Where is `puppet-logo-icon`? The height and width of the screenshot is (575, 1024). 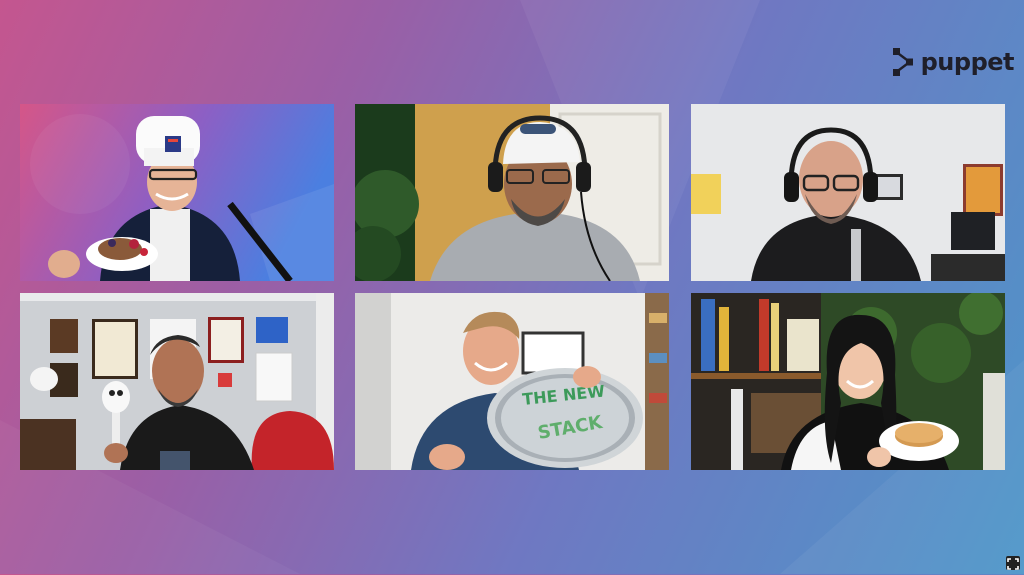
puppet-logo-icon is located at coordinates (902, 62).